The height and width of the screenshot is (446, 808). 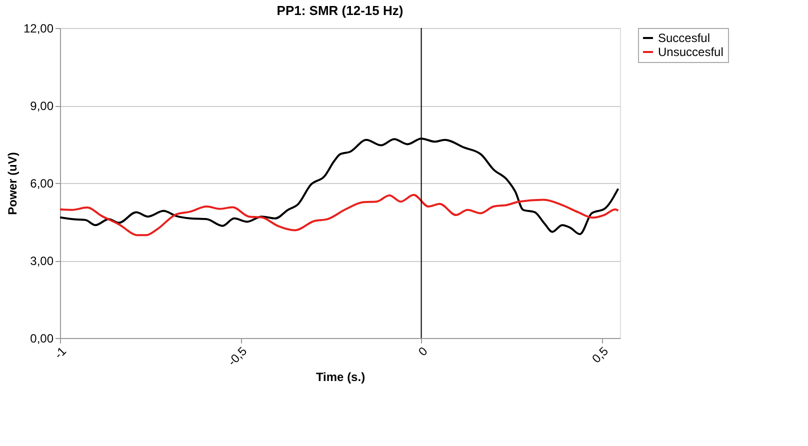 I want to click on chart-title: PP1: SMR (12-15 Hz), so click(x=340, y=10).